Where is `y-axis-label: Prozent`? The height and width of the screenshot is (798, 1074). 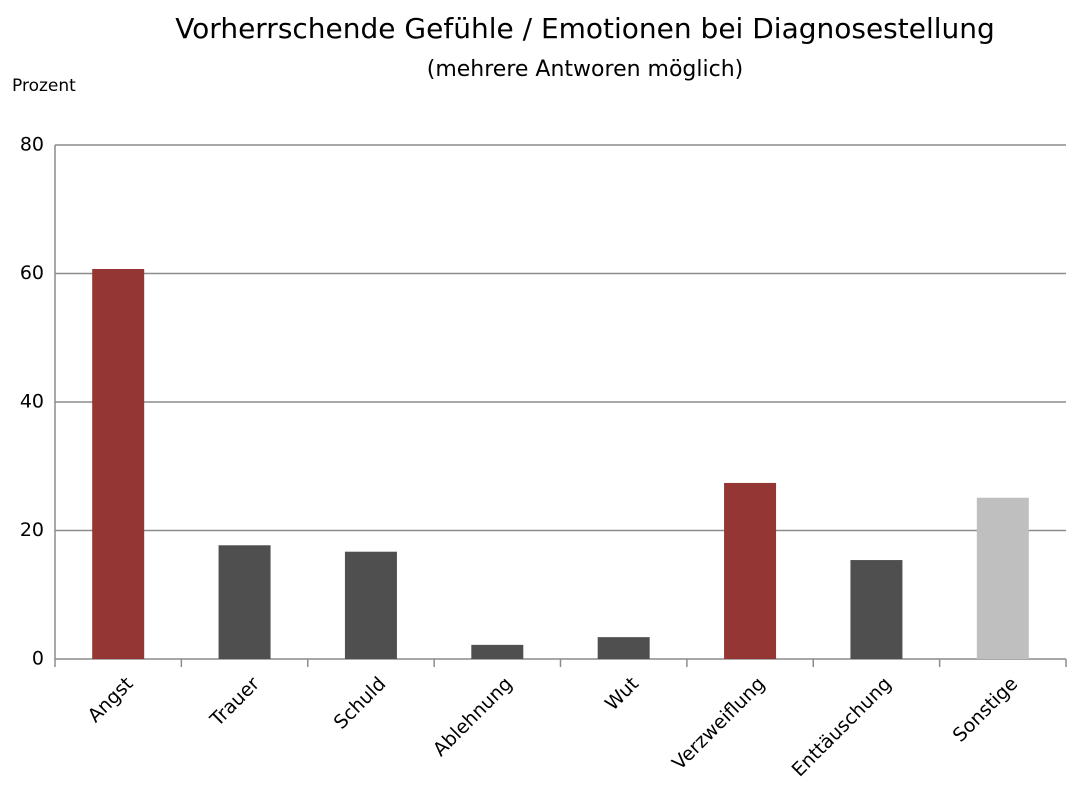
y-axis-label: Prozent is located at coordinates (44, 86).